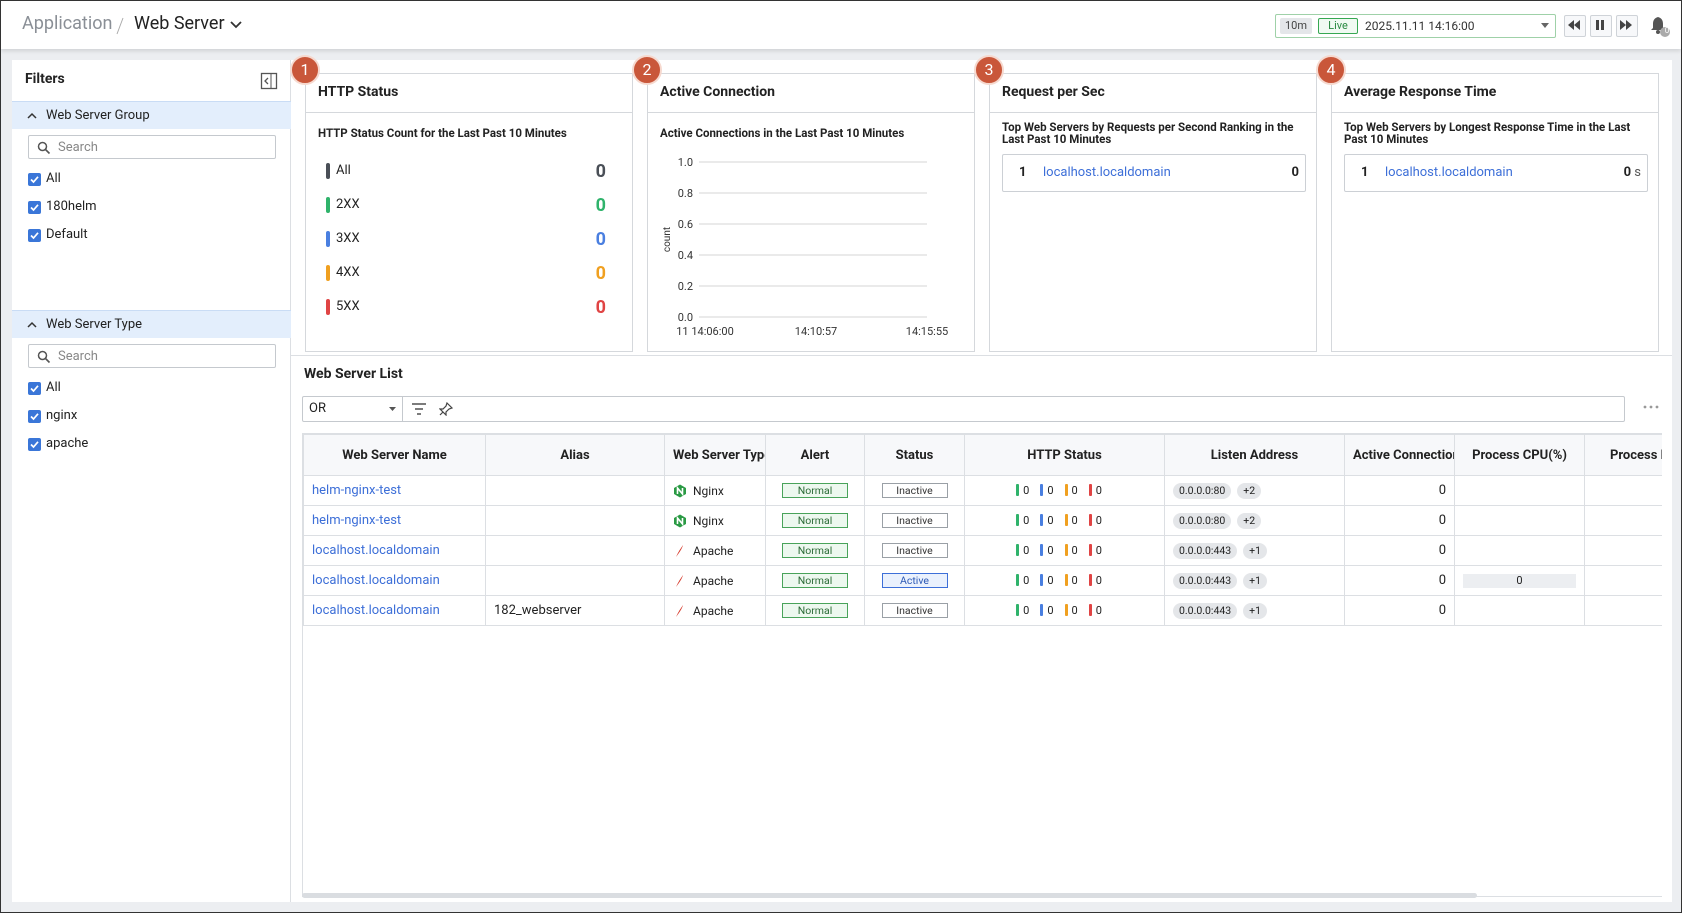 The width and height of the screenshot is (1682, 913). I want to click on column-header: Web Server Type, so click(715, 455).